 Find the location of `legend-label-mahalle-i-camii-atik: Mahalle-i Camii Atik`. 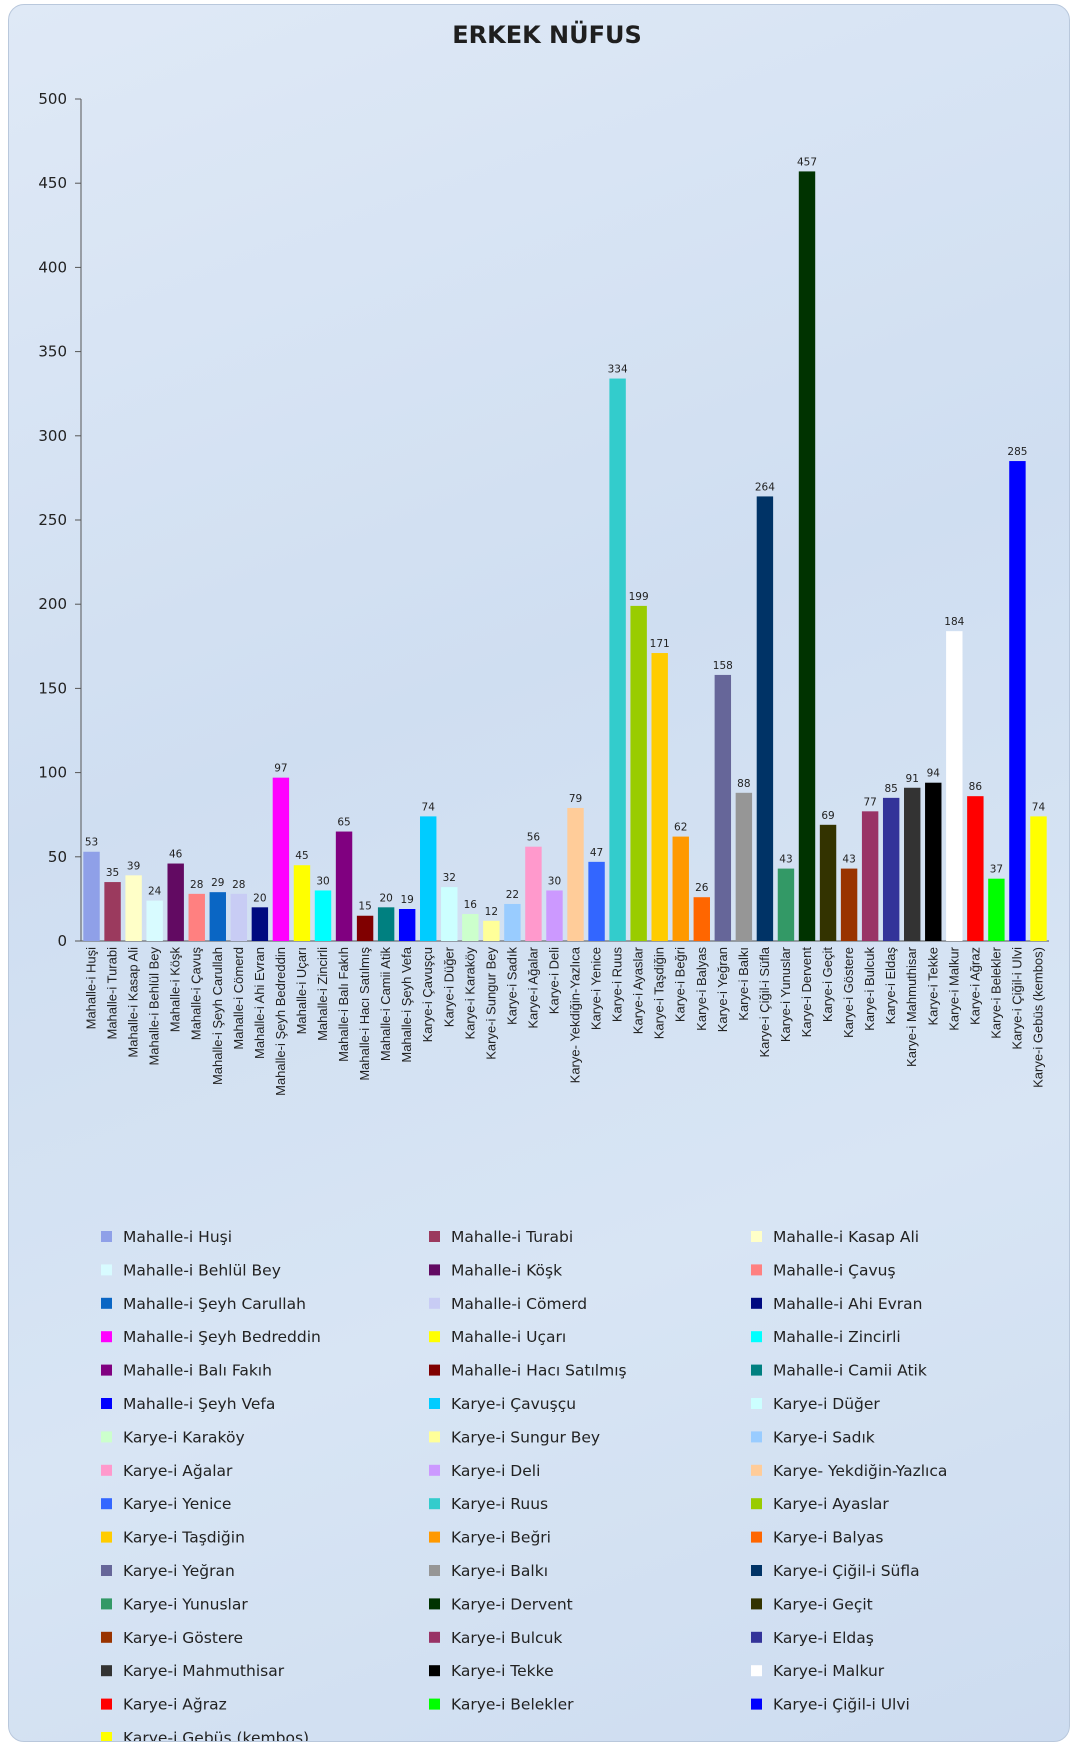

legend-label-mahalle-i-camii-atik: Mahalle-i Camii Atik is located at coordinates (850, 1371).